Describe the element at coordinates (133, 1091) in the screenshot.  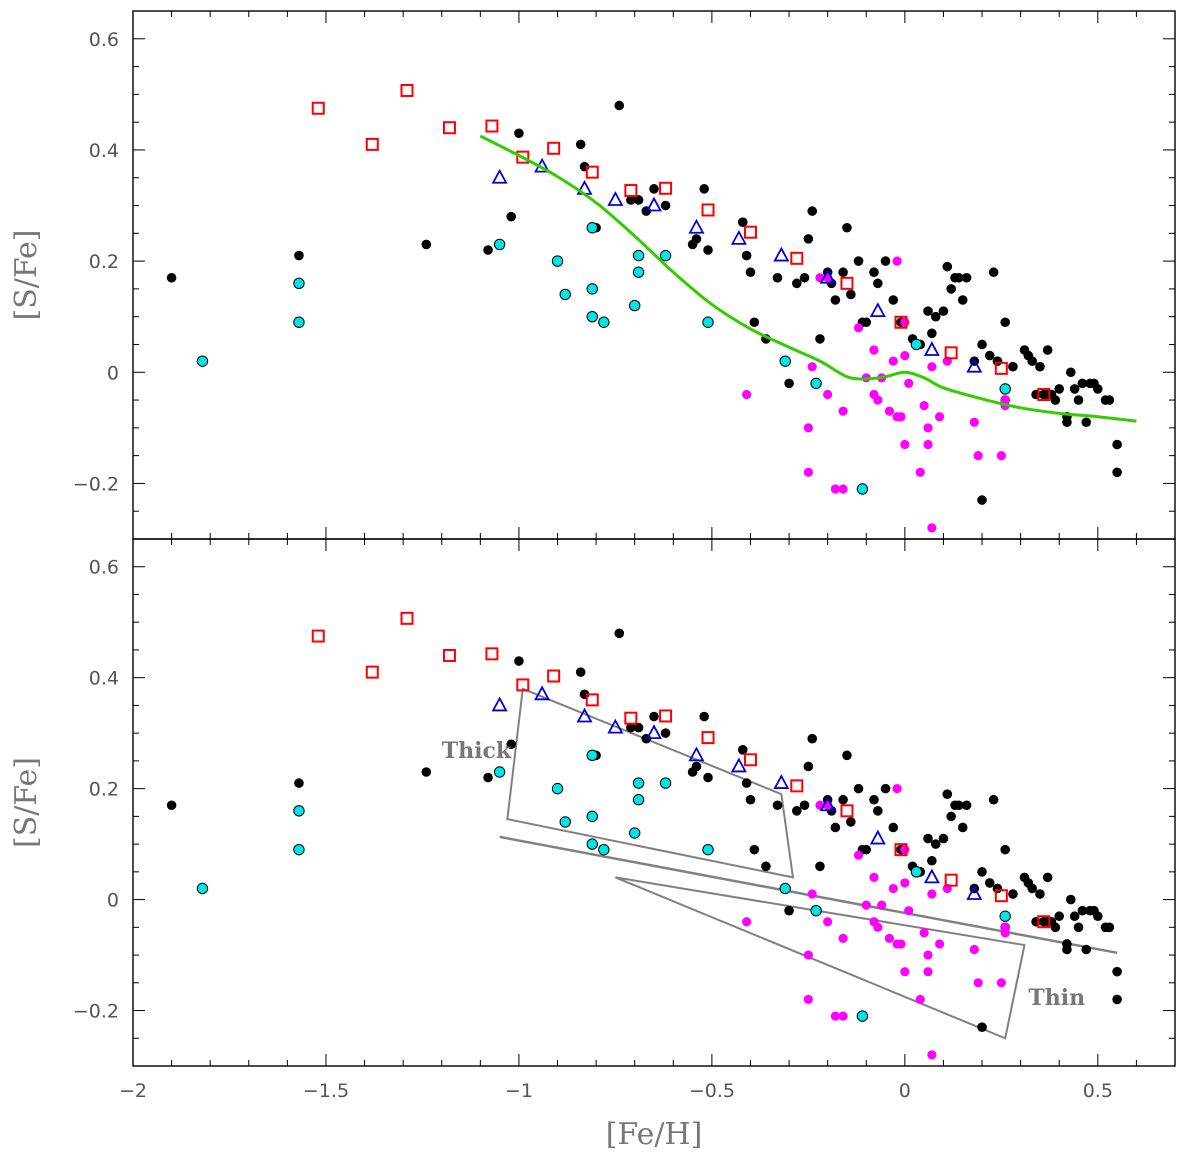
I see `x-tick-label: −2` at that location.